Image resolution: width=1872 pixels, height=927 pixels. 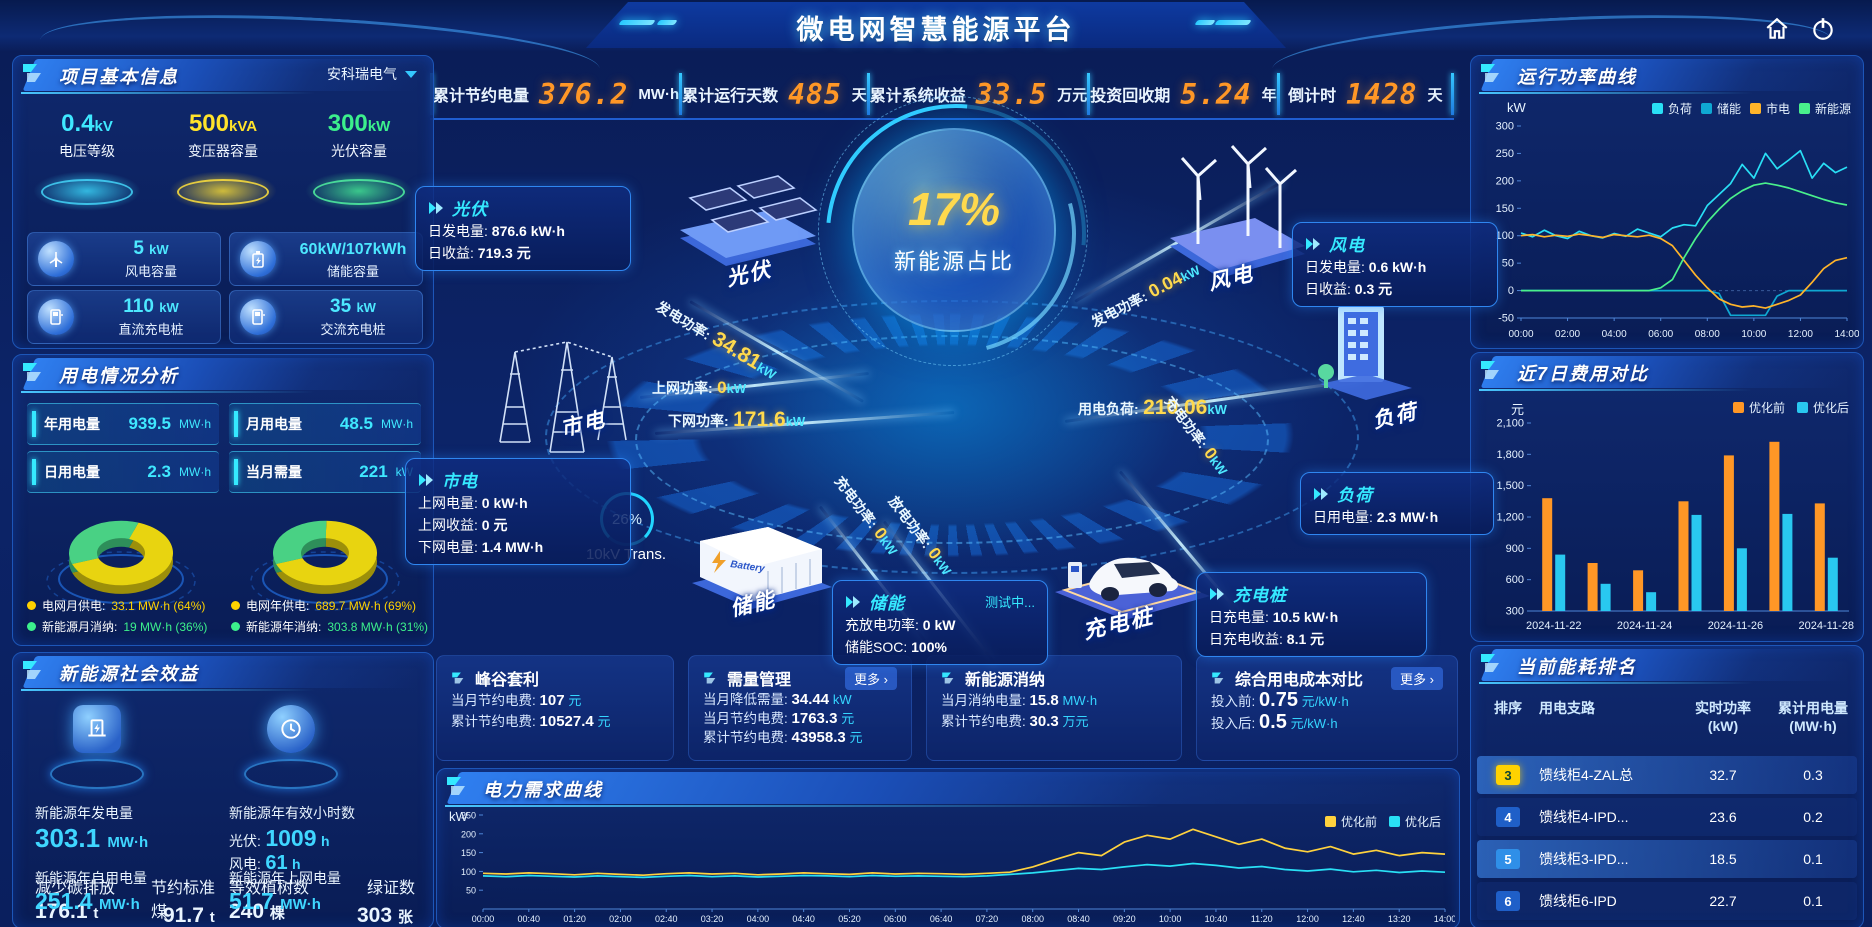 I want to click on legend-item: 负荷, so click(x=1671, y=108).